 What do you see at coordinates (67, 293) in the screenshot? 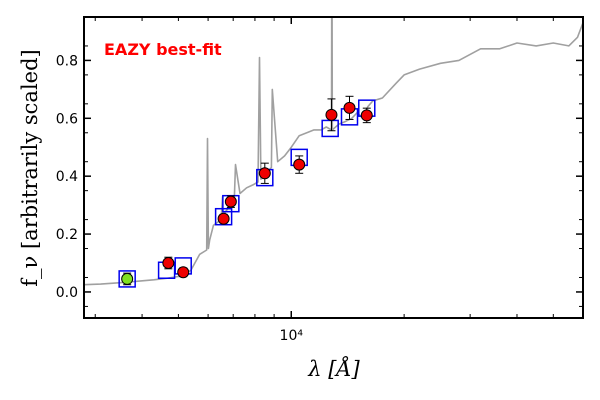
I see `y-tick-label: 0.0` at bounding box center [67, 293].